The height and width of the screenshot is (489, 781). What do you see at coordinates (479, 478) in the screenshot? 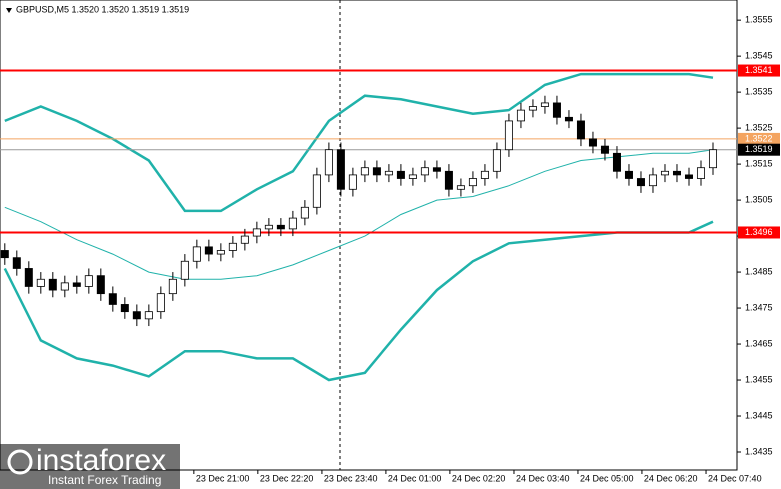
I see `x-tick-label: 24 Dec 02:20` at bounding box center [479, 478].